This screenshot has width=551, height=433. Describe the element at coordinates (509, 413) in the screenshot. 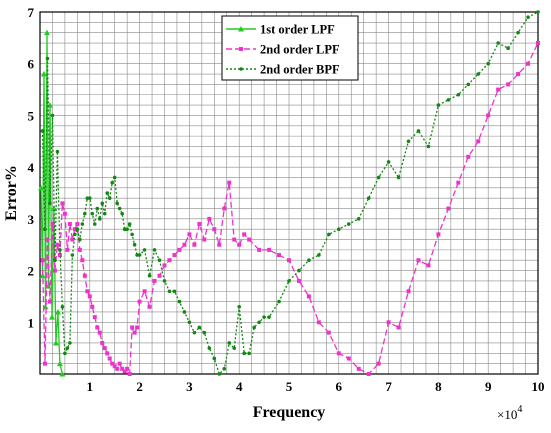

I see `x-scale-multiplier: ×10⁴` at that location.